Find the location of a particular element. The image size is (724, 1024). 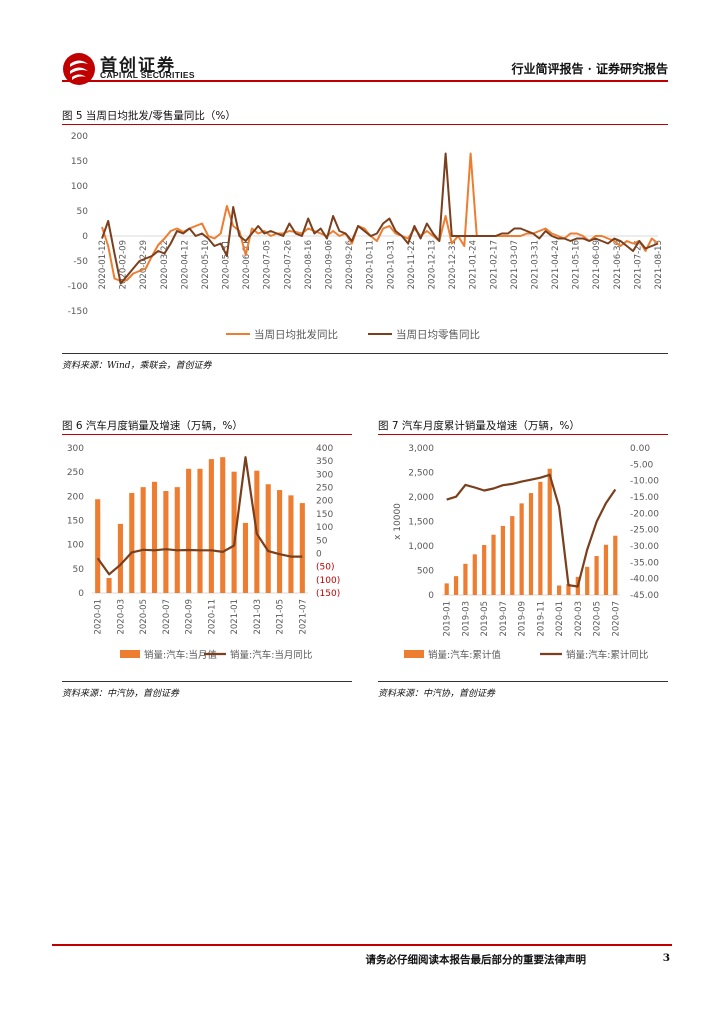

legend-label: 销量:汽车:当月同比 is located at coordinates (271, 655).